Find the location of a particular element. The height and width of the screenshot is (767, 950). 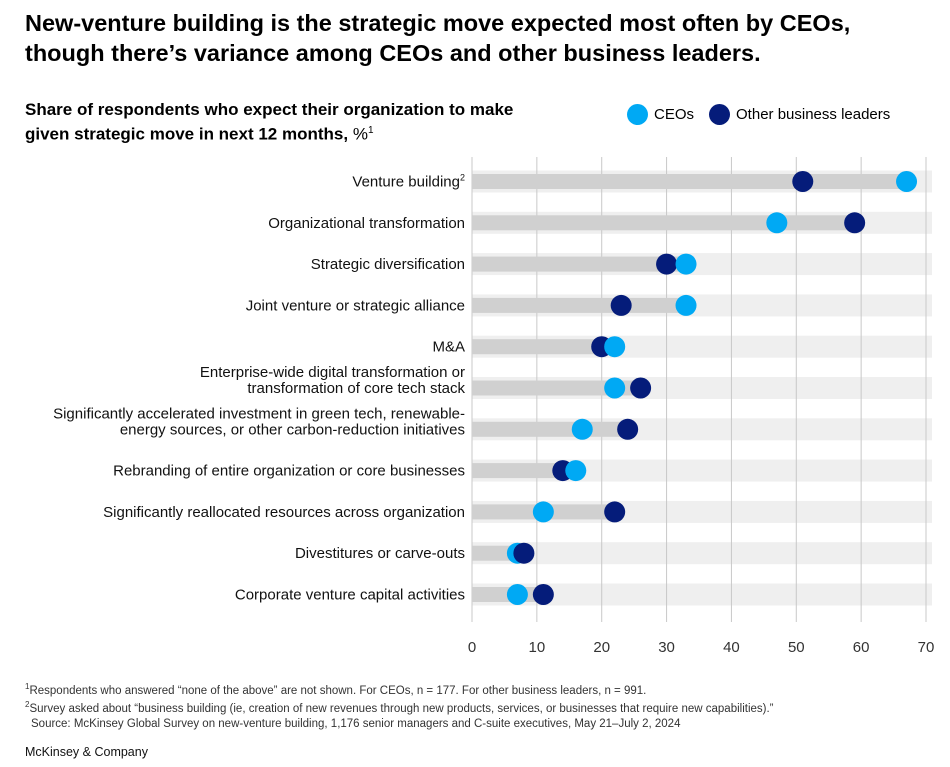

category-label-text: transformation of core tech stack is located at coordinates (356, 388).